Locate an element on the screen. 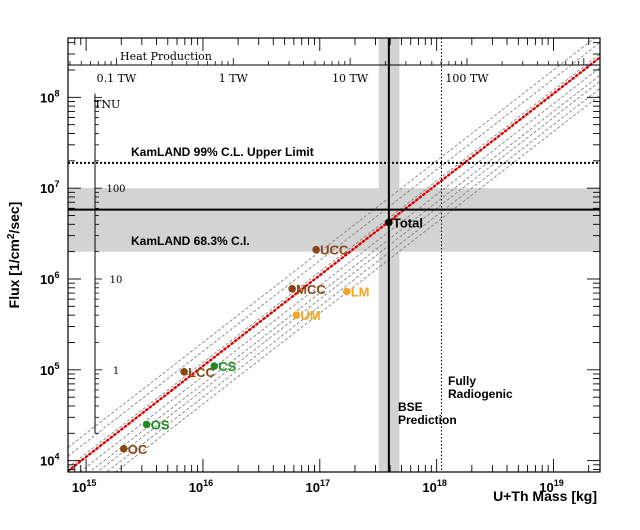  radiogenic-label-line1: Fully is located at coordinates (462, 381).